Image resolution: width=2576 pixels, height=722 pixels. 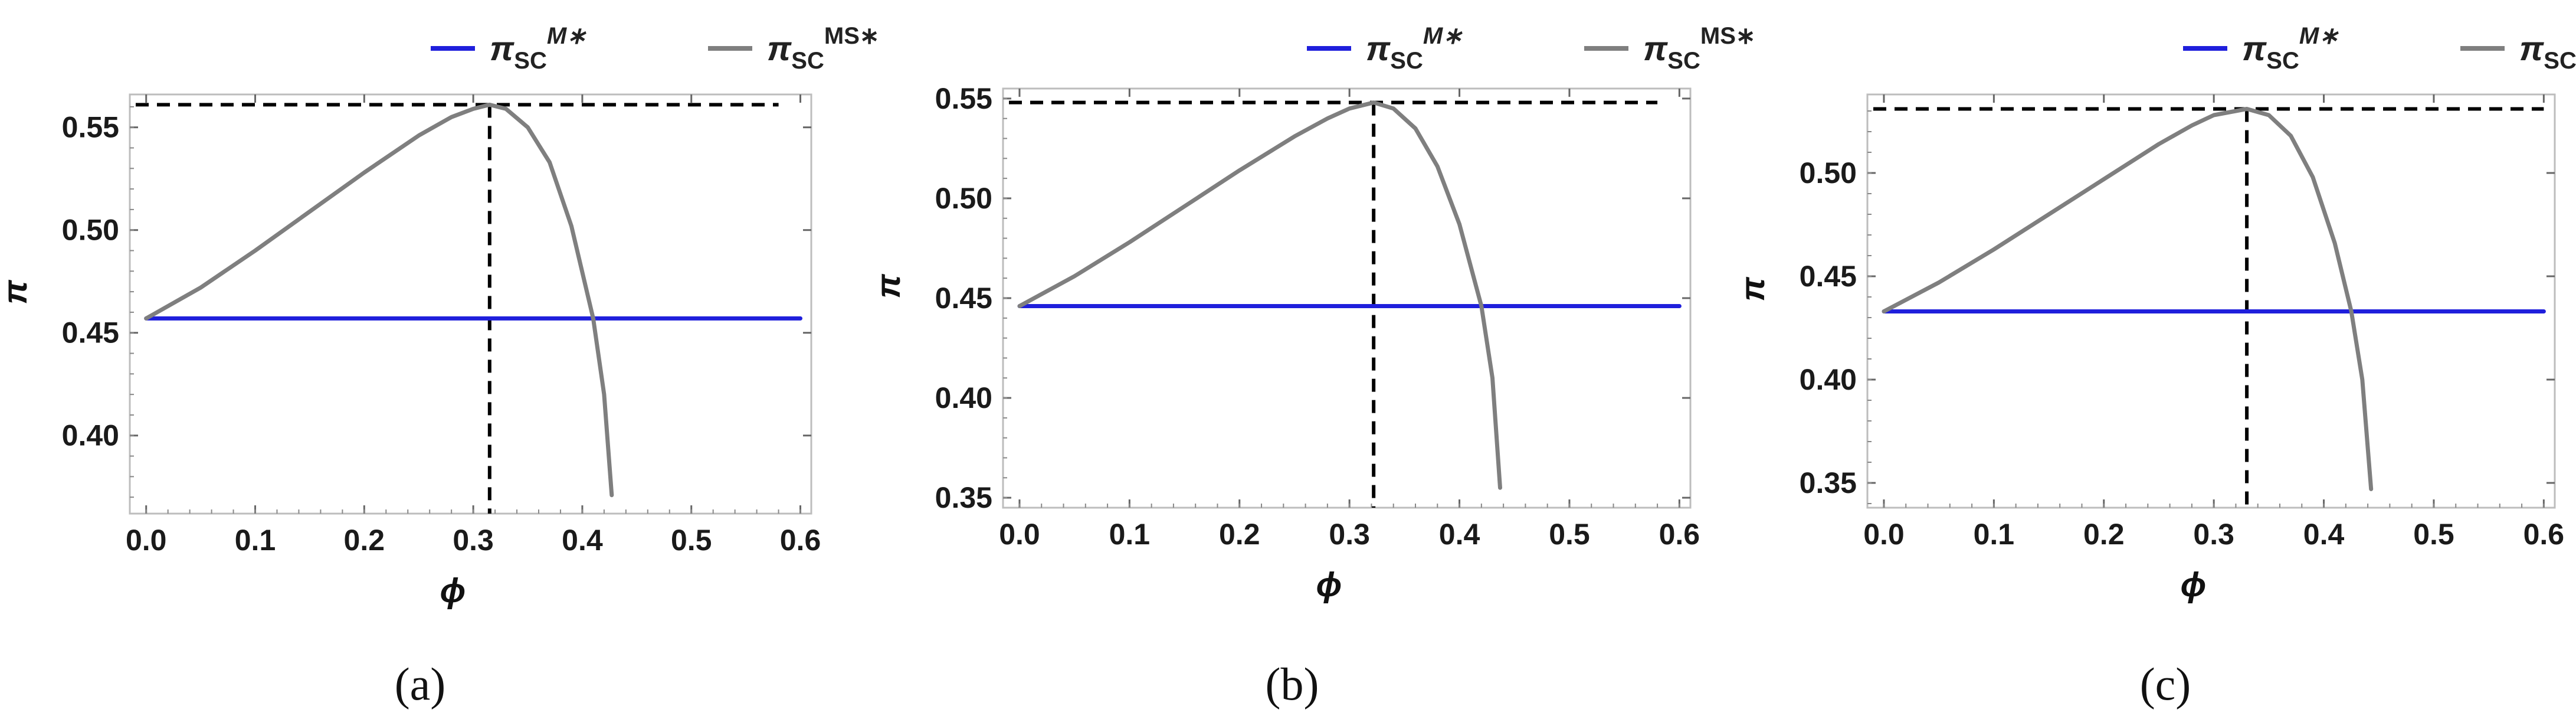 I want to click on panel-label: (c), so click(x=2165, y=684).